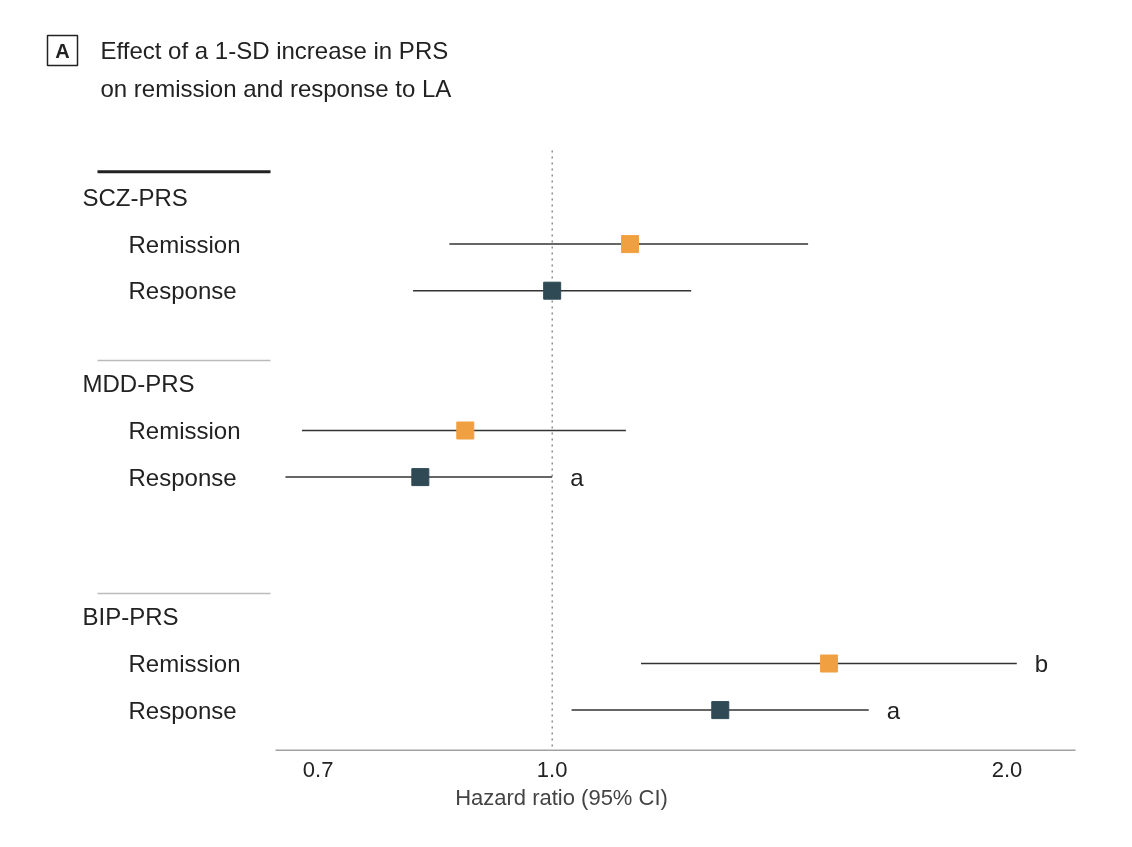 Image resolution: width=1132 pixels, height=847 pixels. Describe the element at coordinates (318, 769) in the screenshot. I see `x-tick-label: 0.7` at that location.